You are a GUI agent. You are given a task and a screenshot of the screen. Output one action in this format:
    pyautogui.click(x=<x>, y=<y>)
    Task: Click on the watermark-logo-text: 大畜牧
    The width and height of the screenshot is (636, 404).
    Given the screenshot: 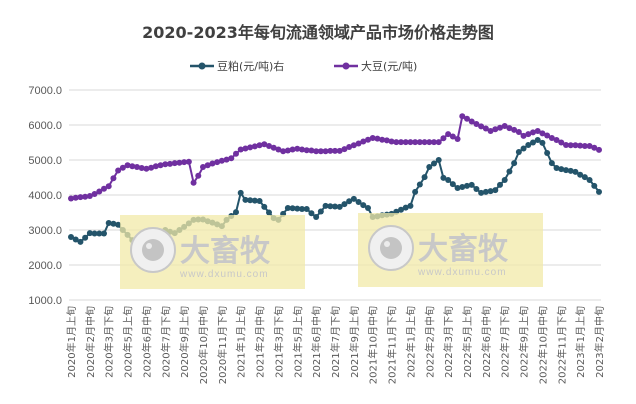 What is the action you would take?
    pyautogui.click(x=463, y=249)
    